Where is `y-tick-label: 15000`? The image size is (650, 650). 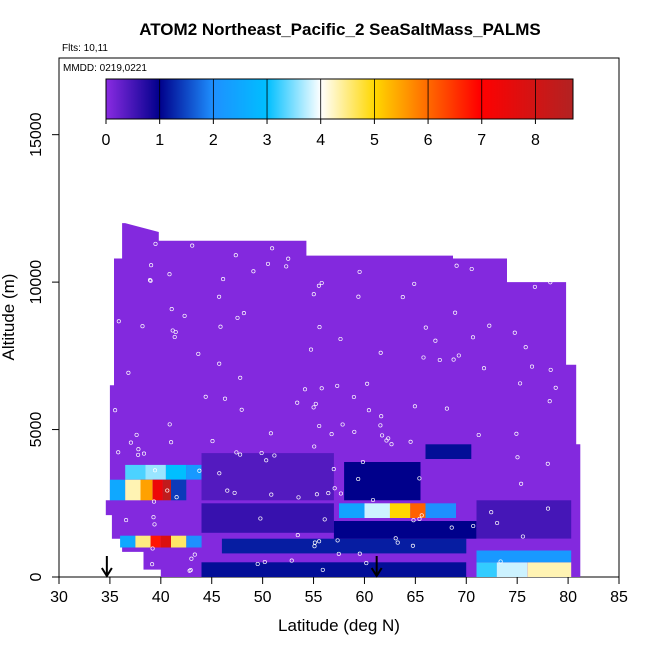
y-tick-label: 15000 is located at coordinates (36, 134).